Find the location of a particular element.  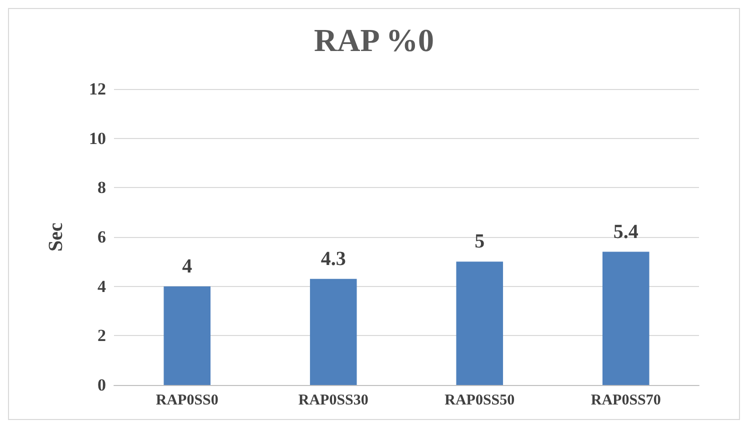

y-tick-label: 4 is located at coordinates (102, 286).